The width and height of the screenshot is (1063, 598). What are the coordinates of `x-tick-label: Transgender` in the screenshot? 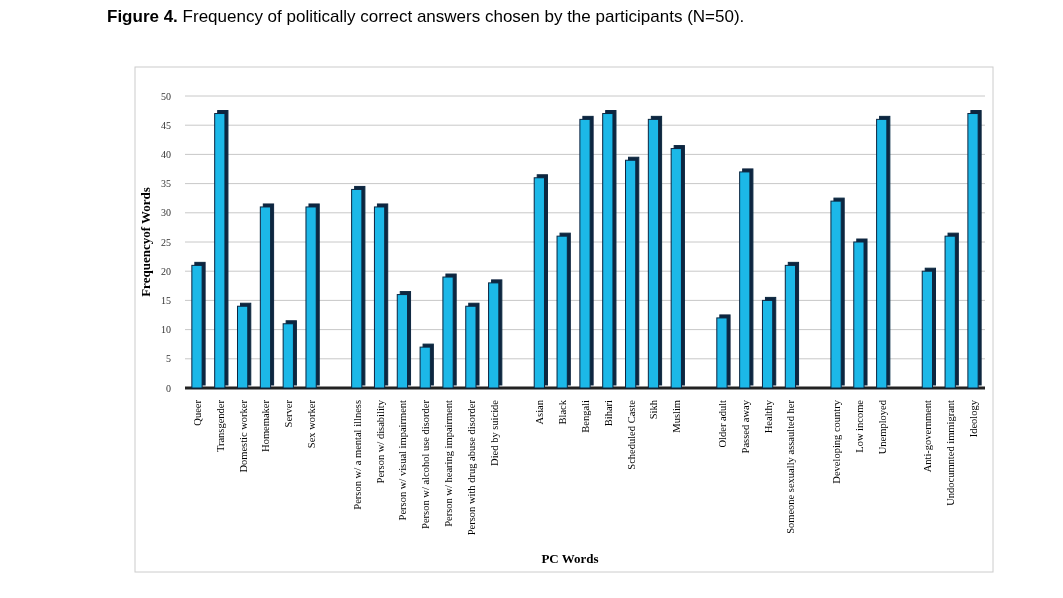 It's located at (220, 426).